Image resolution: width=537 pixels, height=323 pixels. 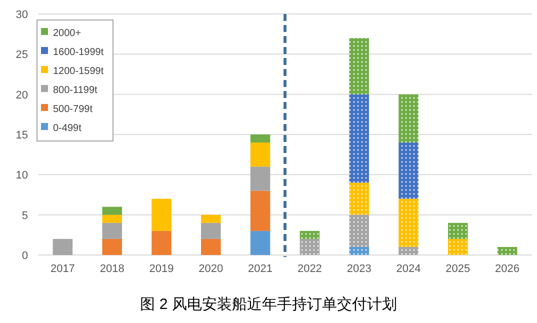 I want to click on x-tick-label: 2019, so click(x=161, y=269).